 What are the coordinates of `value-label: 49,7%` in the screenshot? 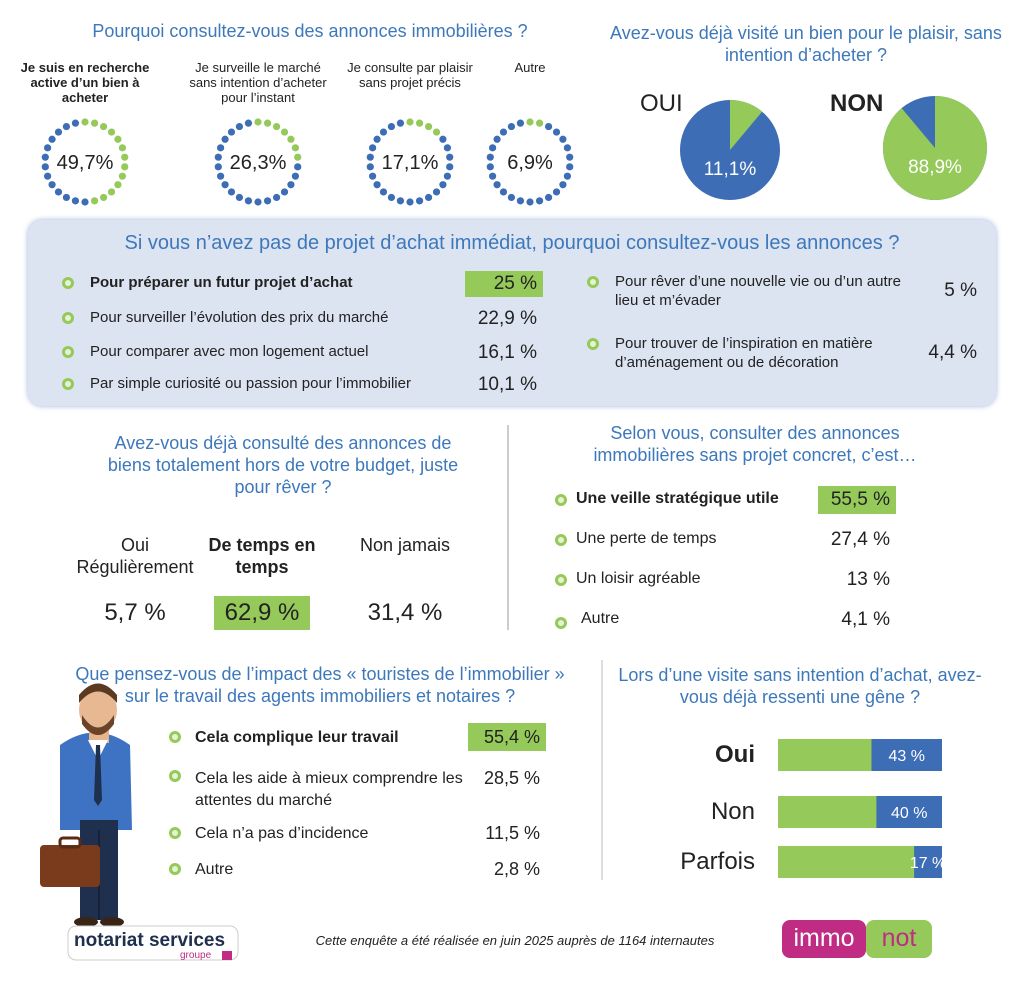 It's located at (85, 163).